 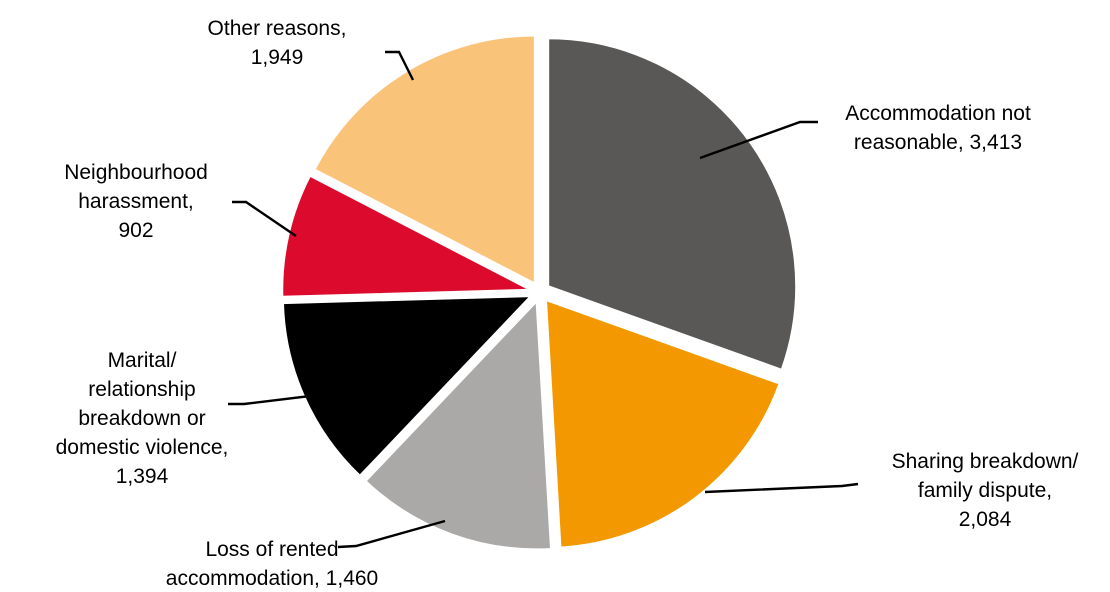 I want to click on slice-label-line: harassment,, so click(x=136, y=201).